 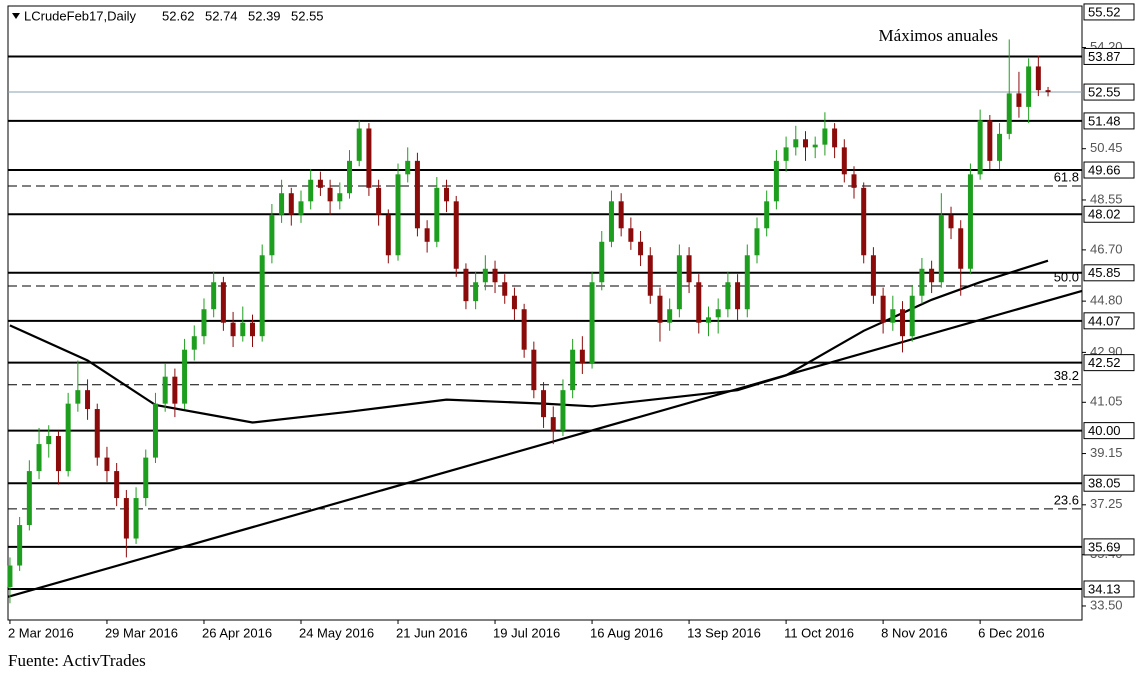 What do you see at coordinates (41, 632) in the screenshot?
I see `x-tick-label: 2 Mar 2016` at bounding box center [41, 632].